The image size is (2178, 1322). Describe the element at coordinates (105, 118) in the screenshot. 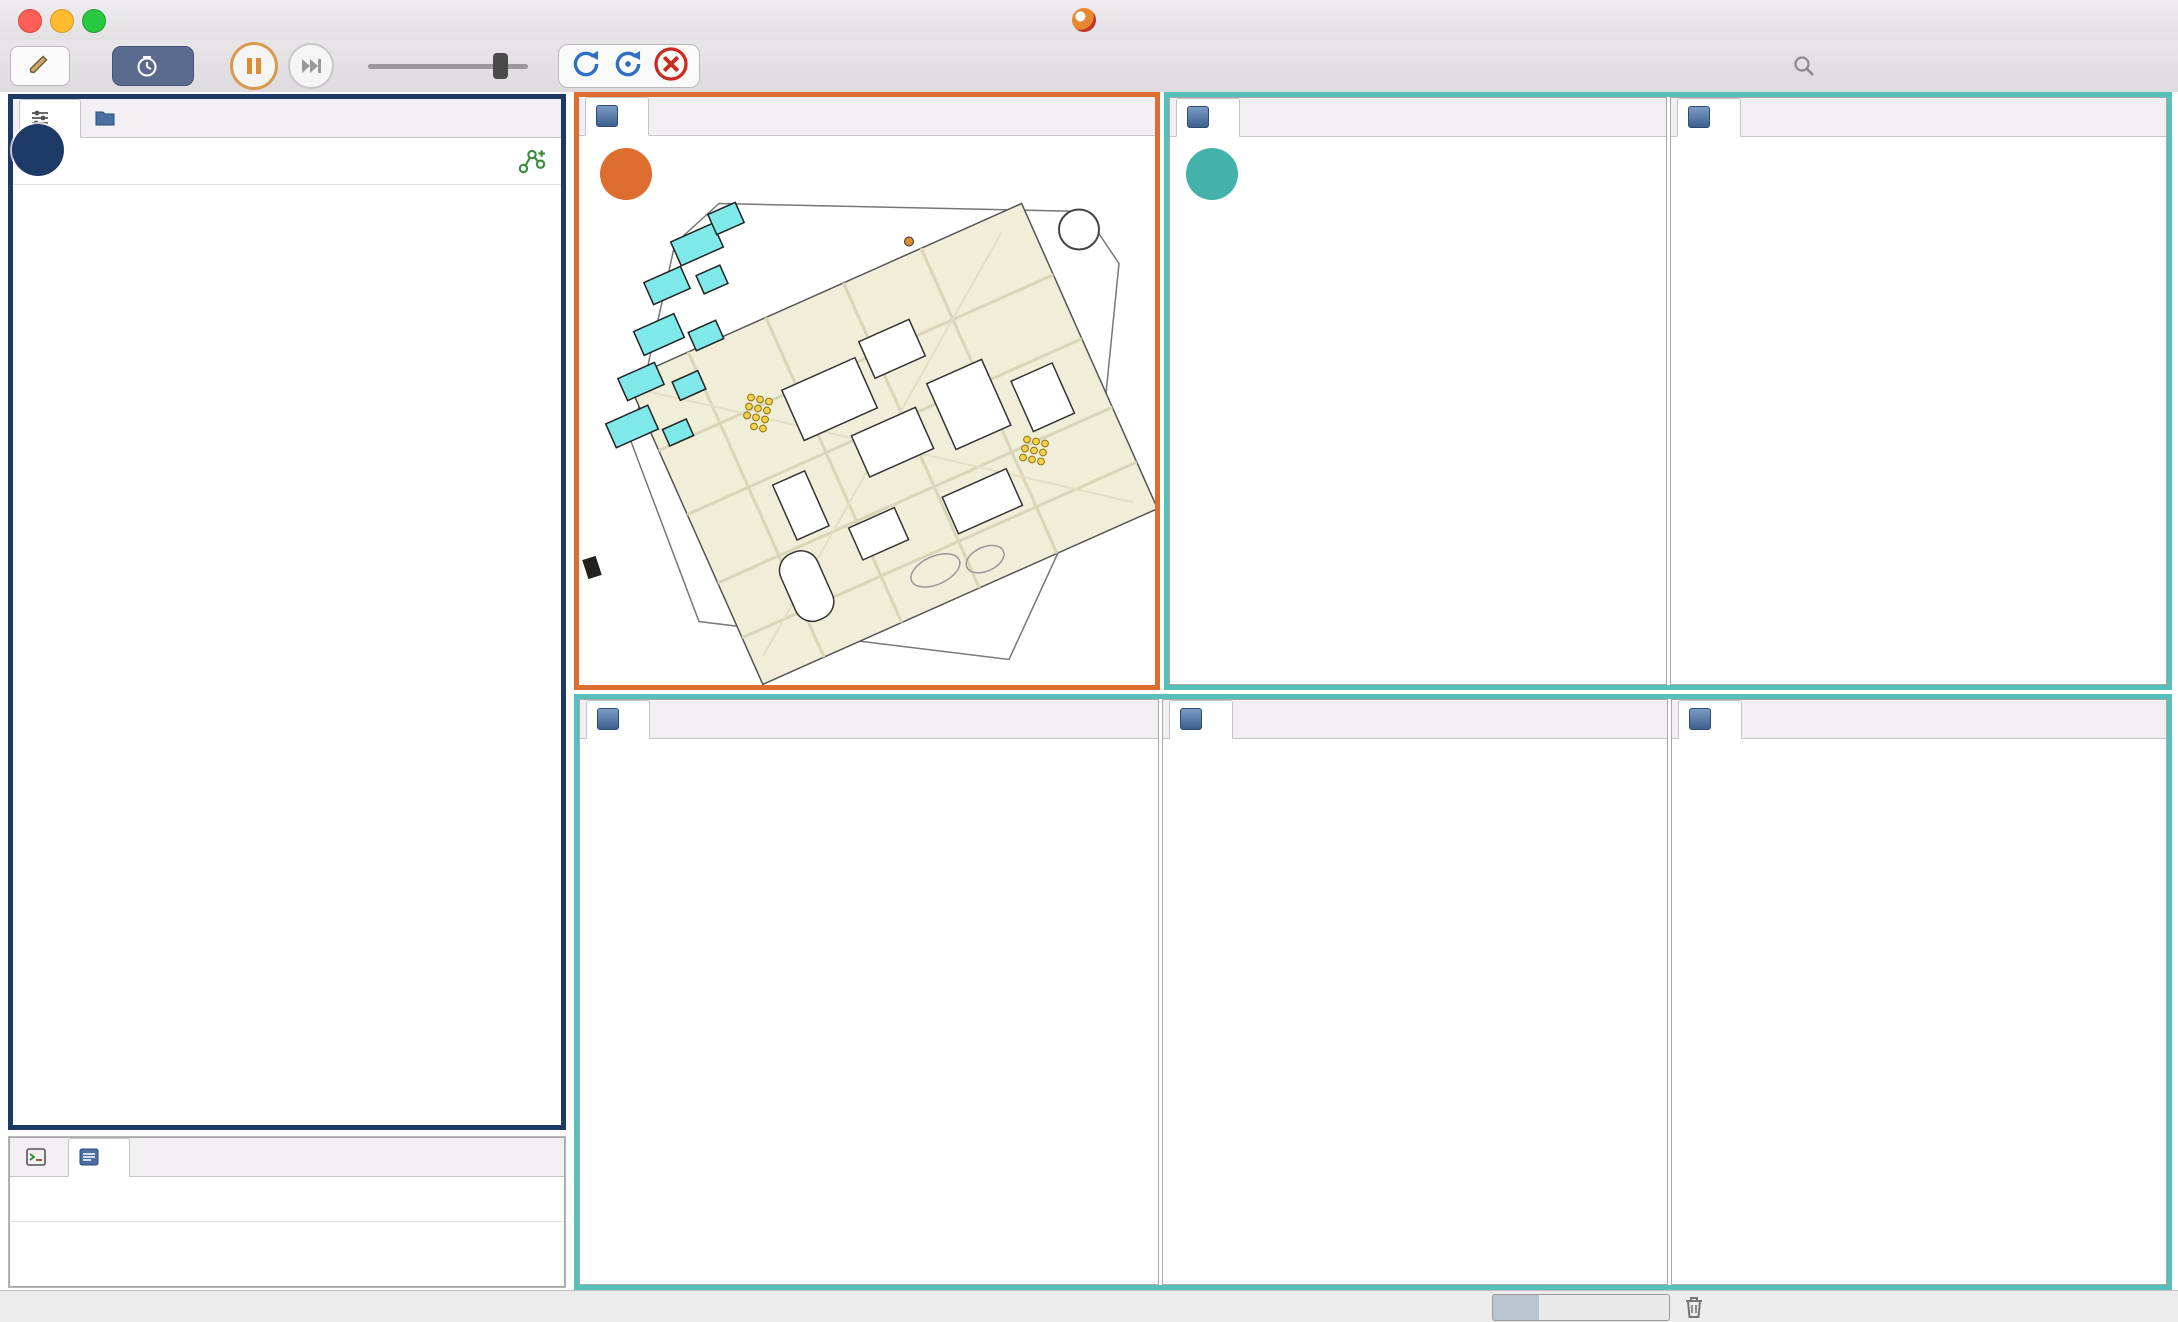

I see `folder-icon` at that location.